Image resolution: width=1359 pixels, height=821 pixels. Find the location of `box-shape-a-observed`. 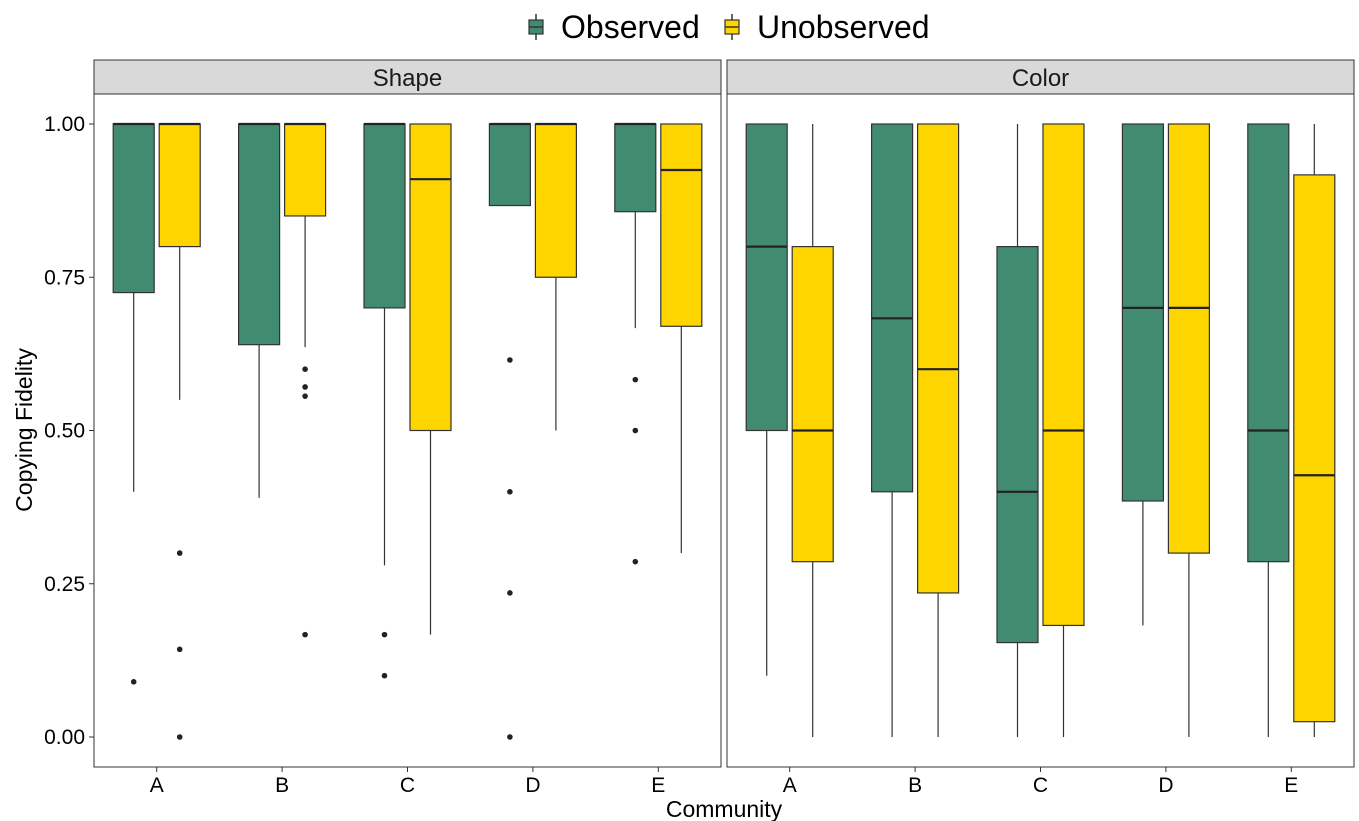

box-shape-a-observed is located at coordinates (133, 403).